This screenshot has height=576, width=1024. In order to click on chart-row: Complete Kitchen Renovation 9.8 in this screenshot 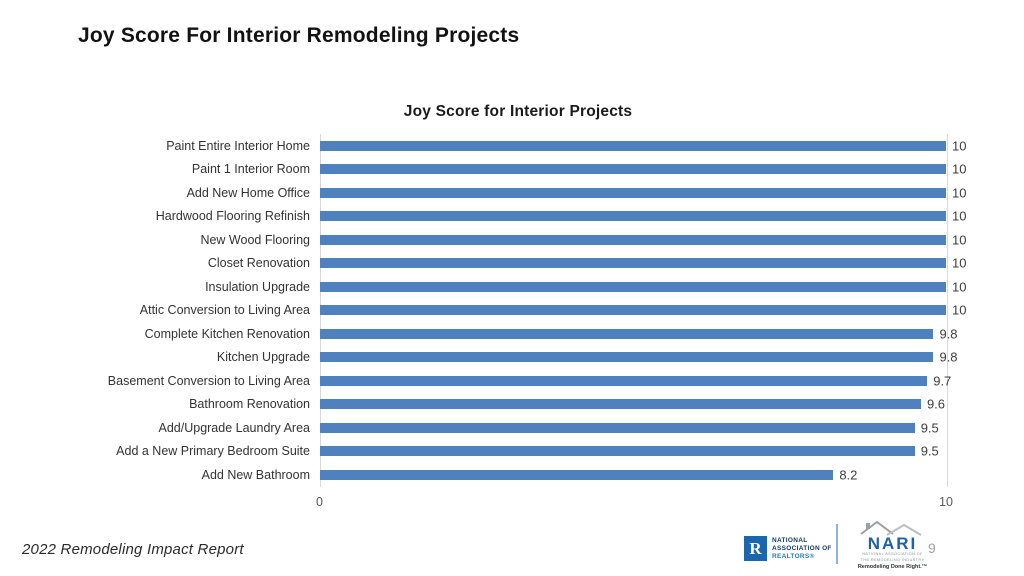, I will do `click(512, 334)`.